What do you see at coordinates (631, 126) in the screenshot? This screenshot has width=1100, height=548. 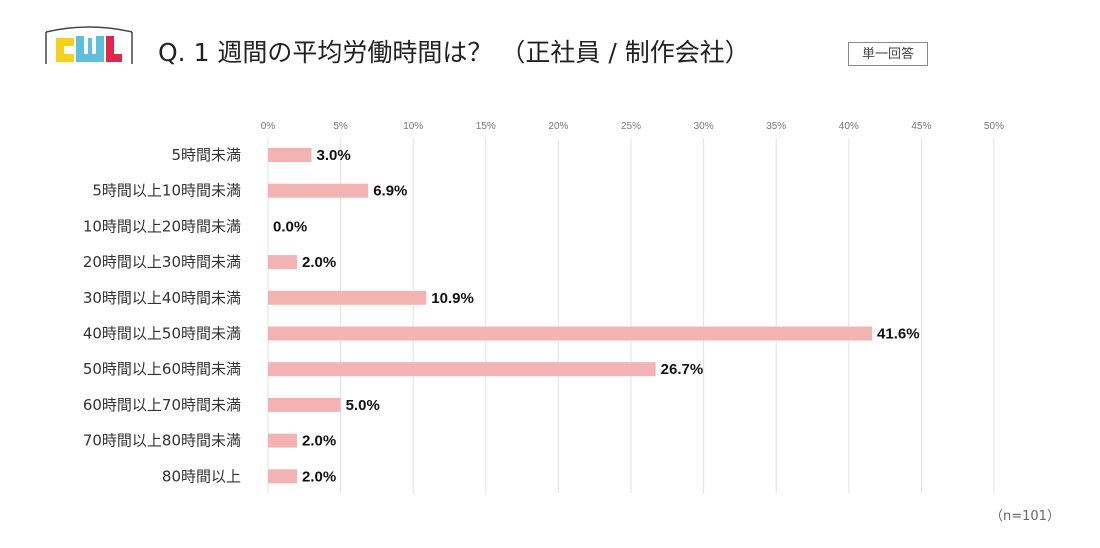 I see `x-tick-label: 25%` at bounding box center [631, 126].